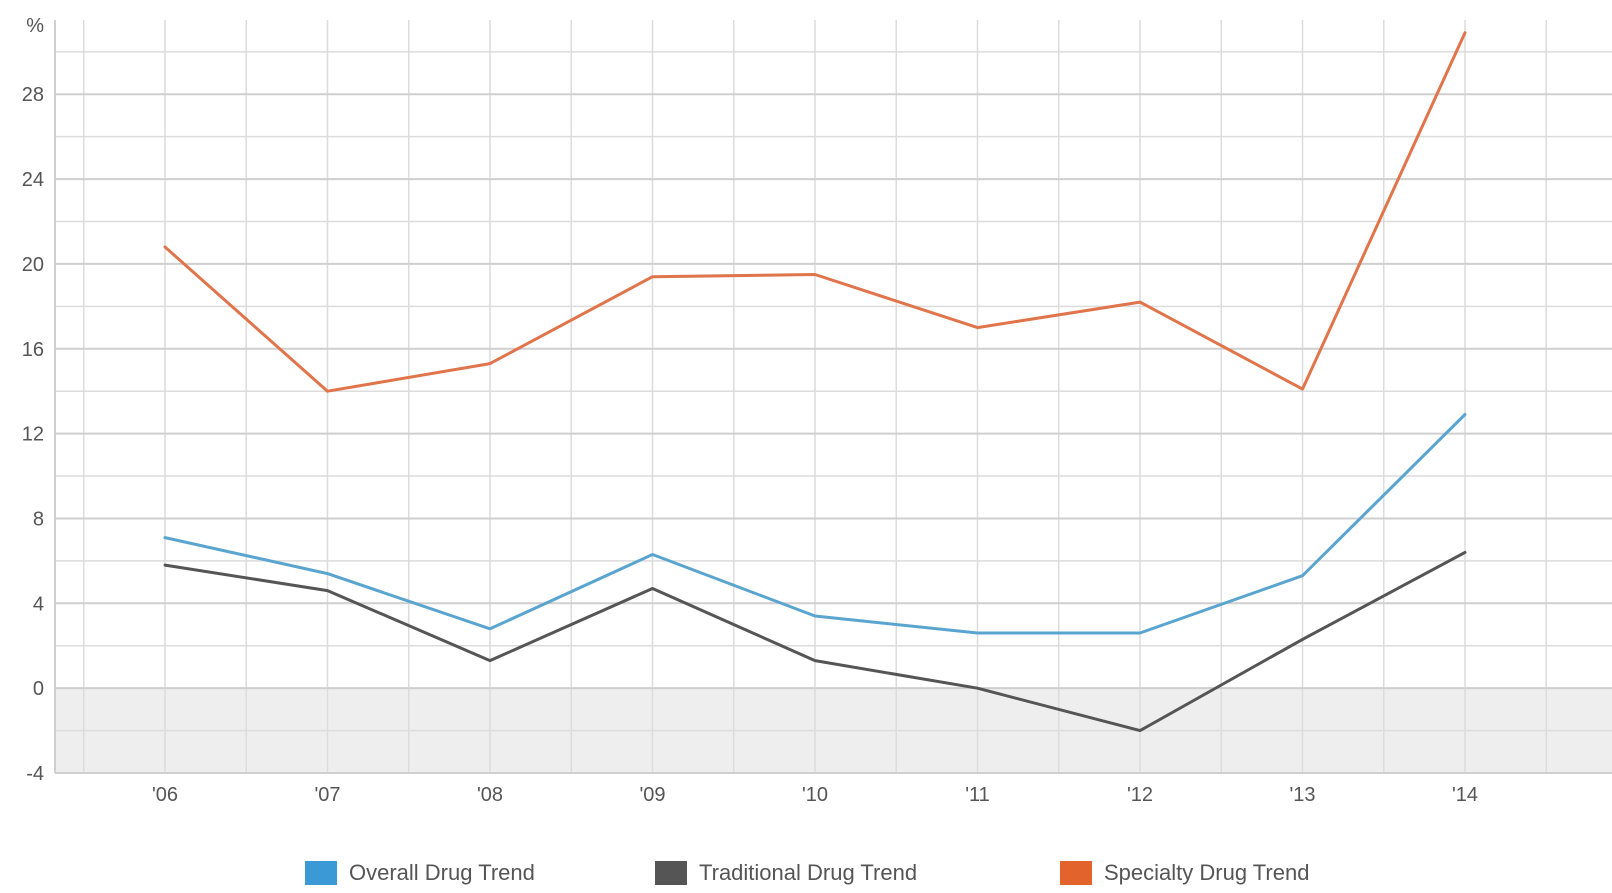 The width and height of the screenshot is (1612, 893). Describe the element at coordinates (33, 350) in the screenshot. I see `y-tick-label: 16` at that location.